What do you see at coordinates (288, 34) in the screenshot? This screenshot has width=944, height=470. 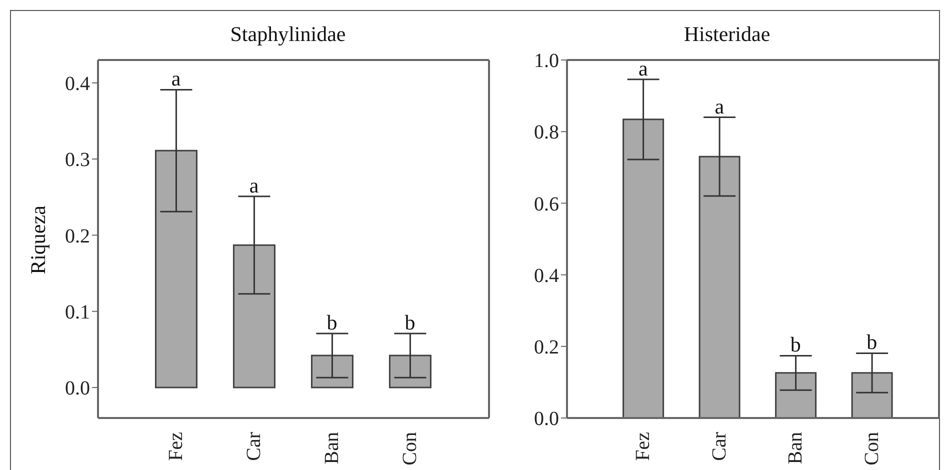 I see `chart-title: Staphylinidae` at bounding box center [288, 34].